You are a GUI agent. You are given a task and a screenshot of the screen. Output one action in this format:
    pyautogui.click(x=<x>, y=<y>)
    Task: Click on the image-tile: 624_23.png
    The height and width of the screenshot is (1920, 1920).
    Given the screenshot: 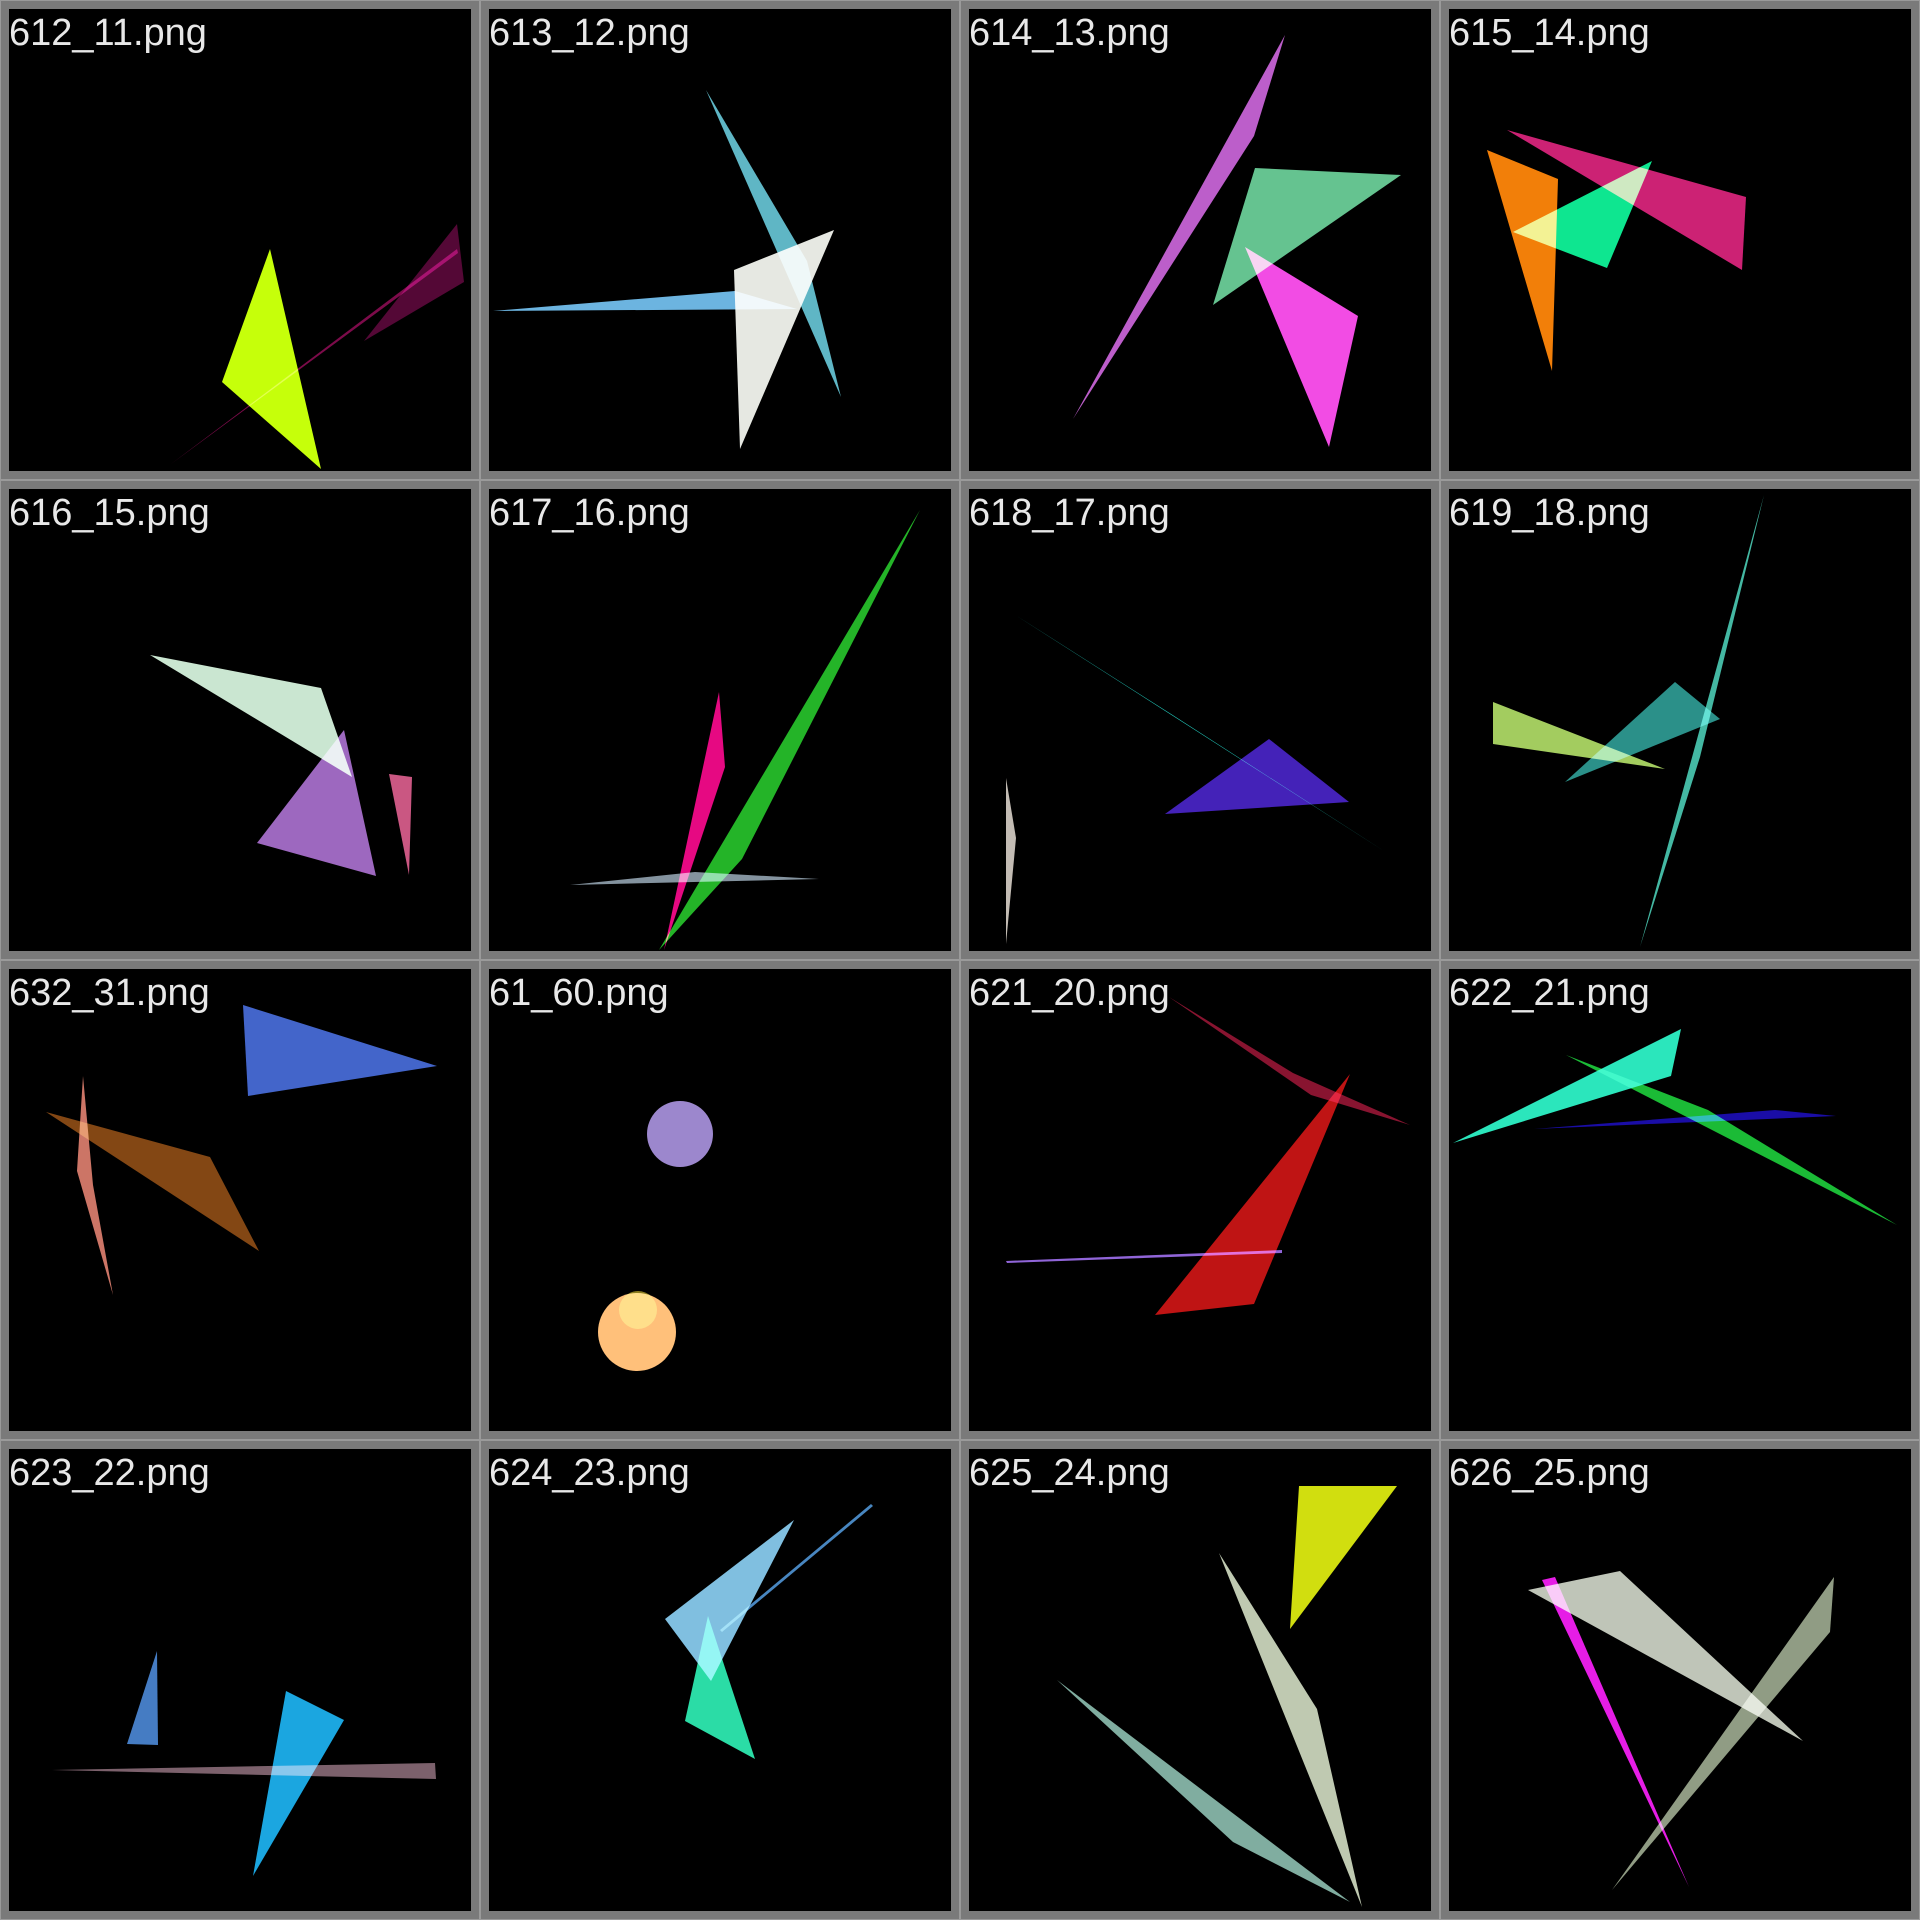 What is the action you would take?
    pyautogui.click(x=720, y=1680)
    